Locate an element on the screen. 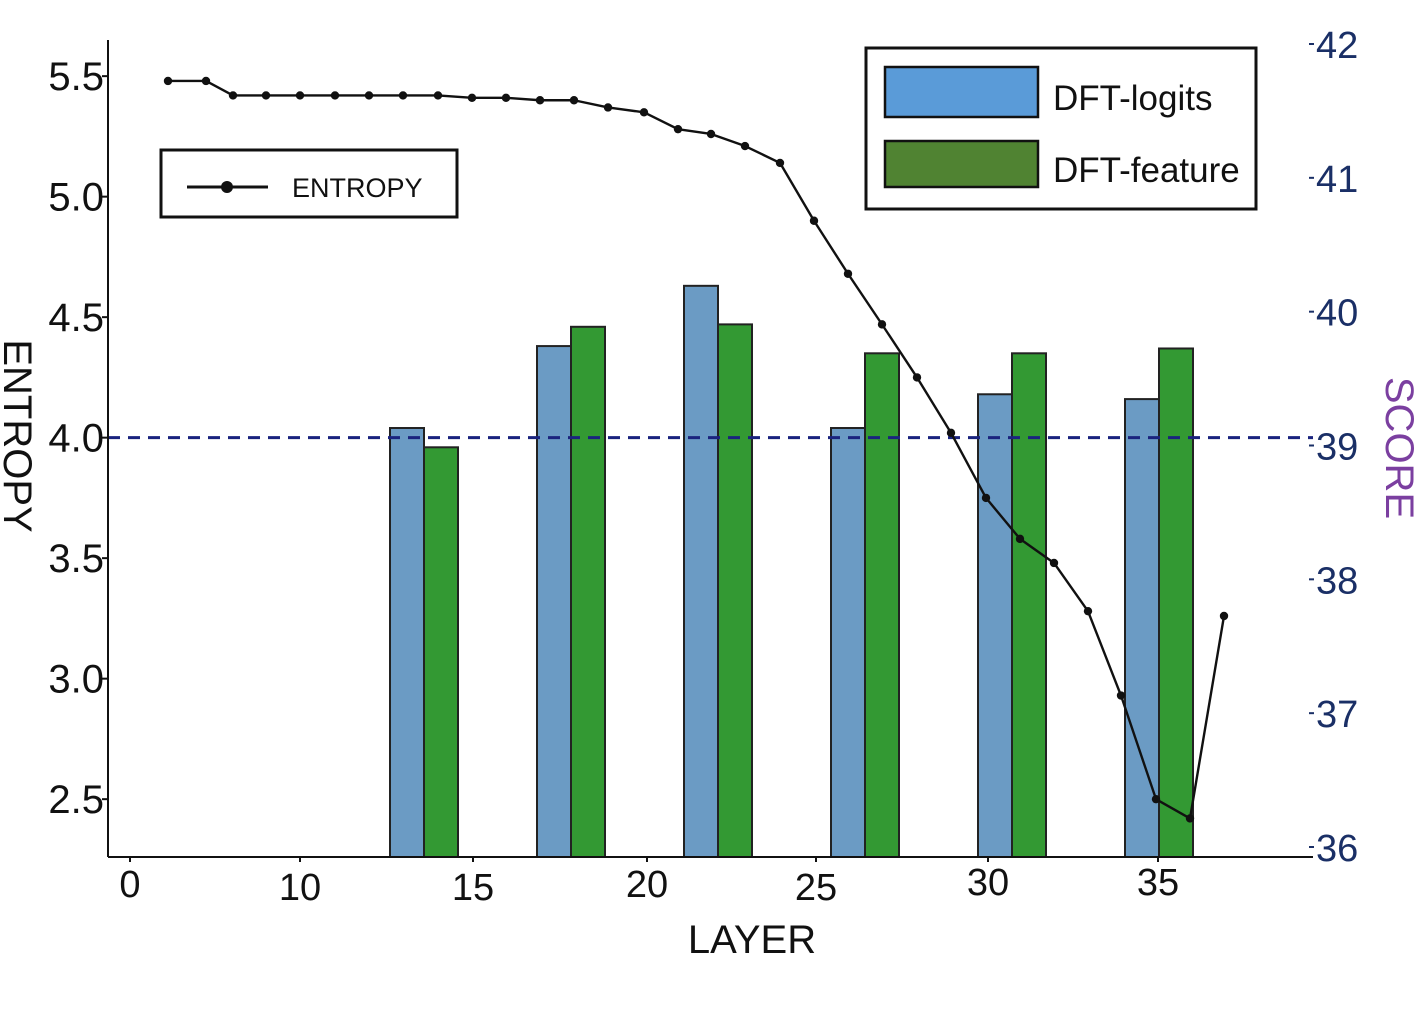 Image resolution: width=1419 pixels, height=1012 pixels. x-axis-label: LAYER is located at coordinates (752, 940).